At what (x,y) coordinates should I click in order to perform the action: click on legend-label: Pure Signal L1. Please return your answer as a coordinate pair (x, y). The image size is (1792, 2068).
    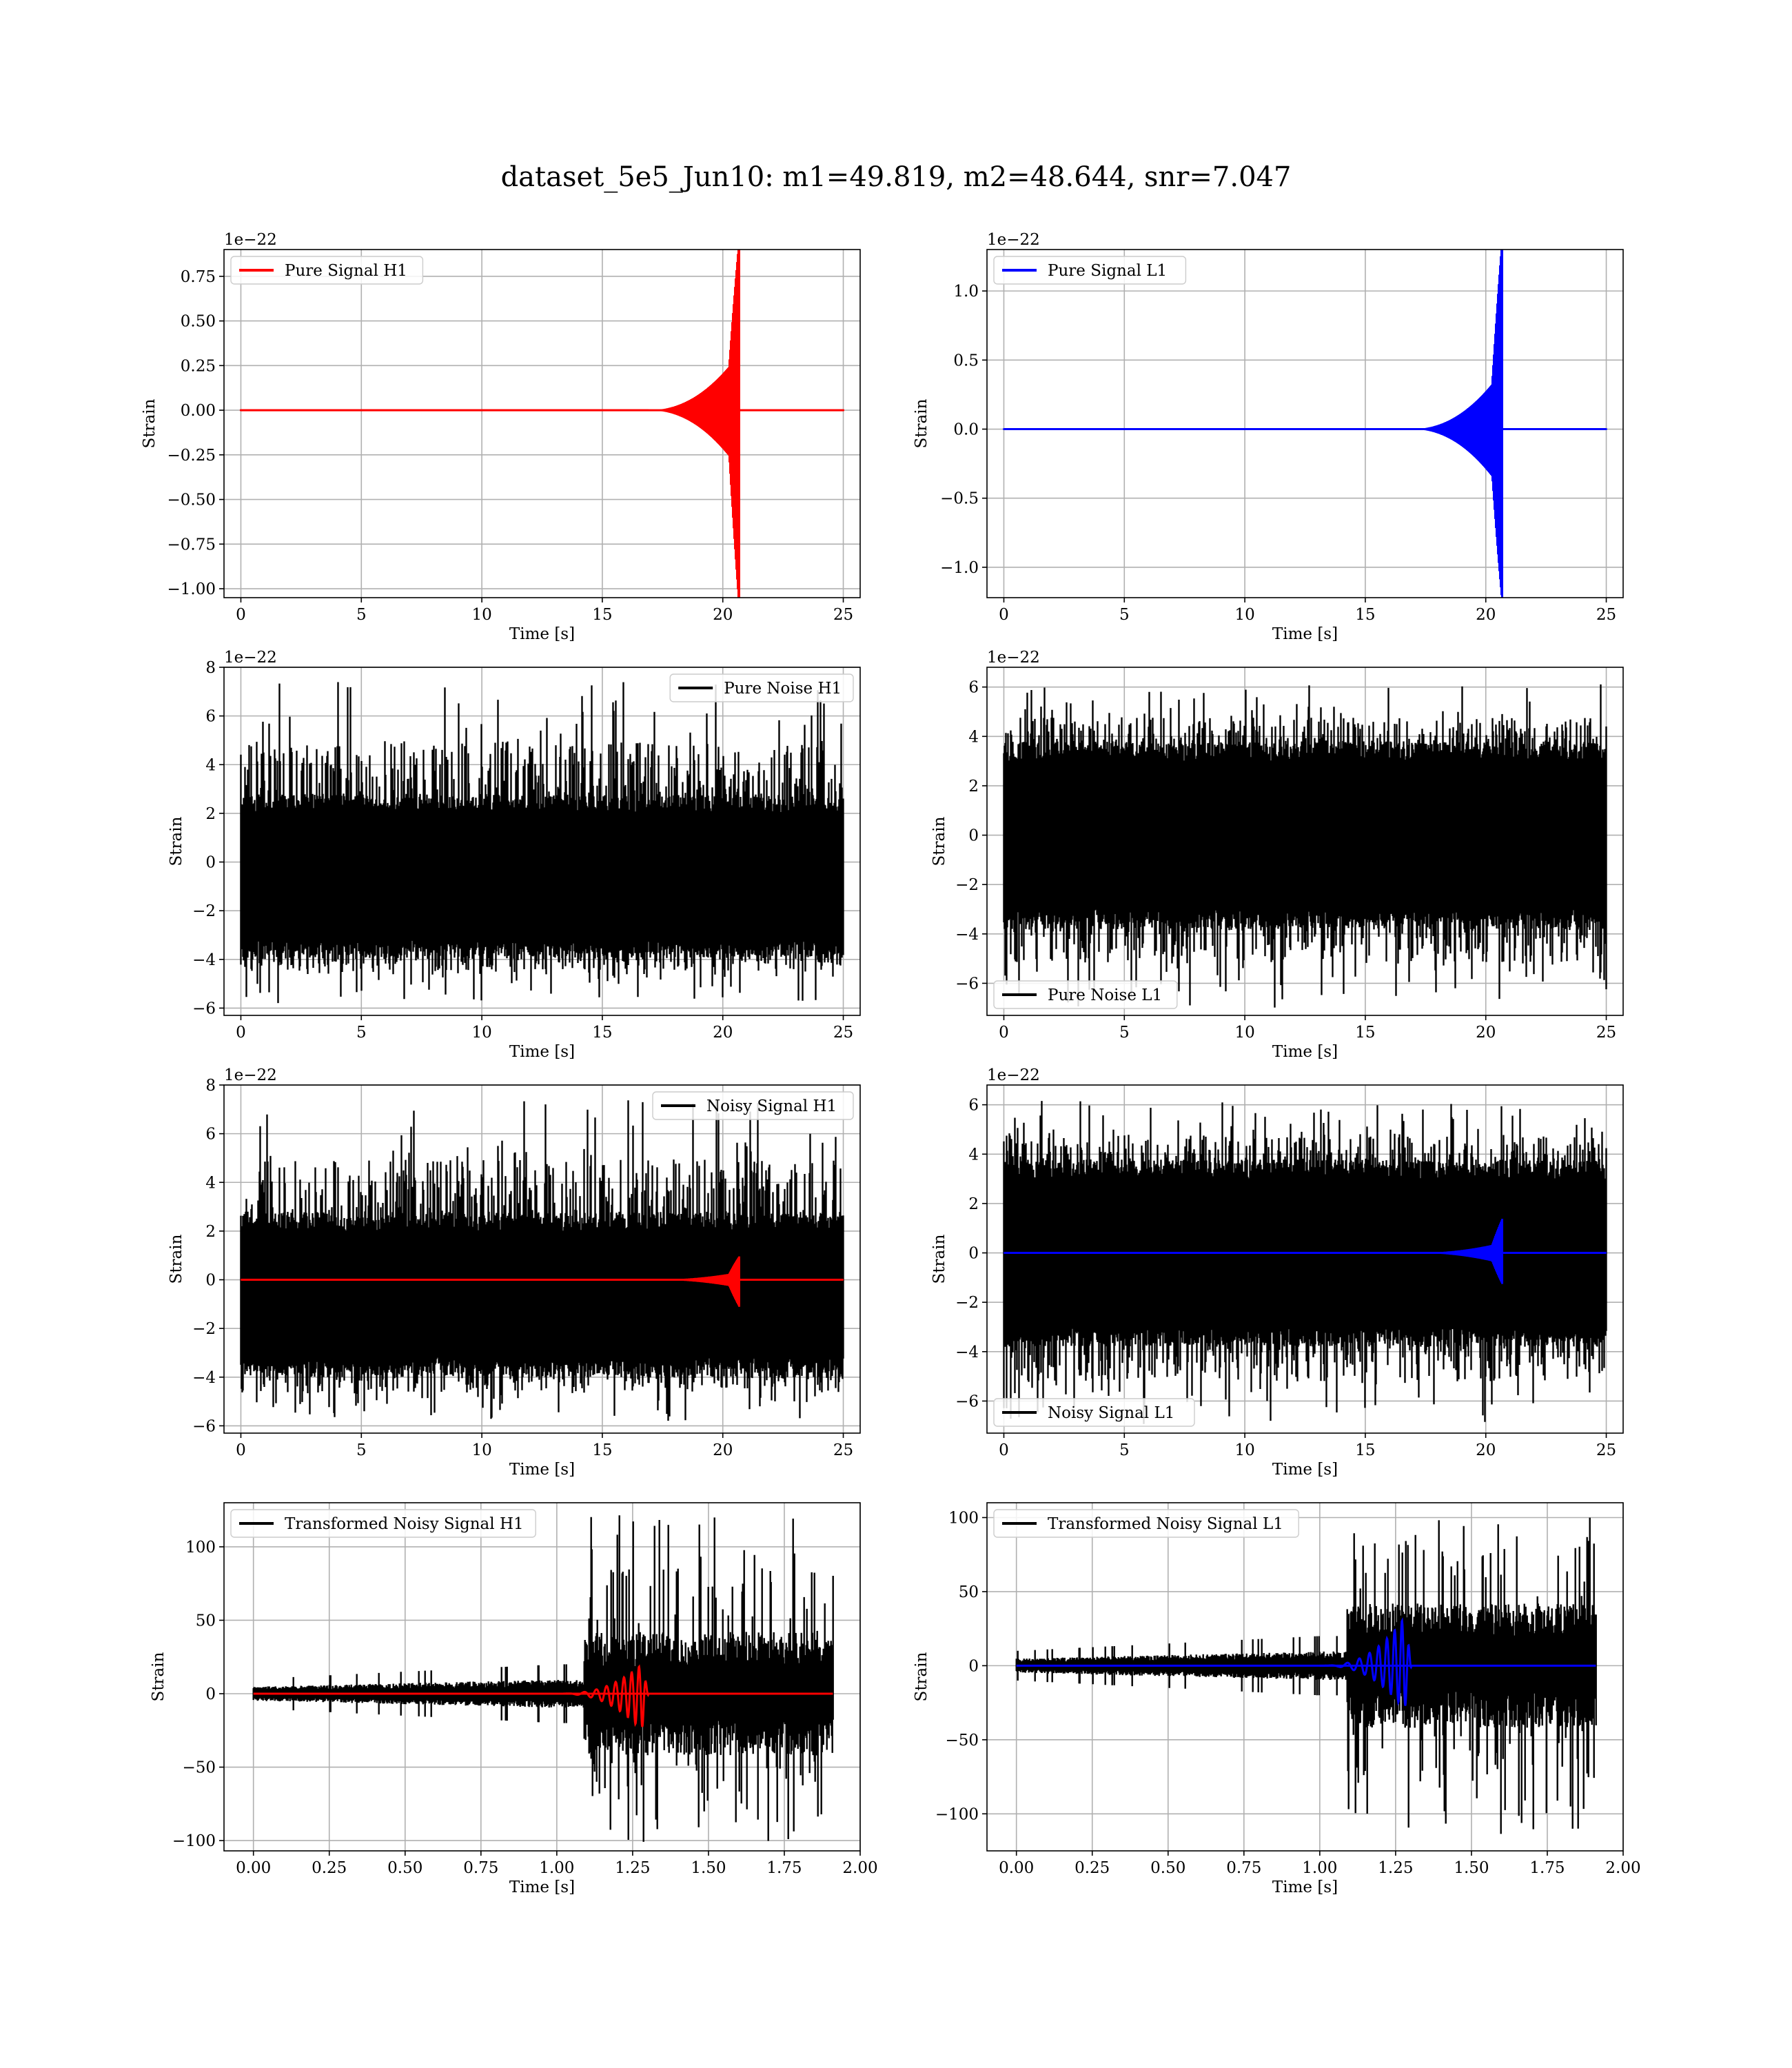
    Looking at the image, I should click on (1107, 271).